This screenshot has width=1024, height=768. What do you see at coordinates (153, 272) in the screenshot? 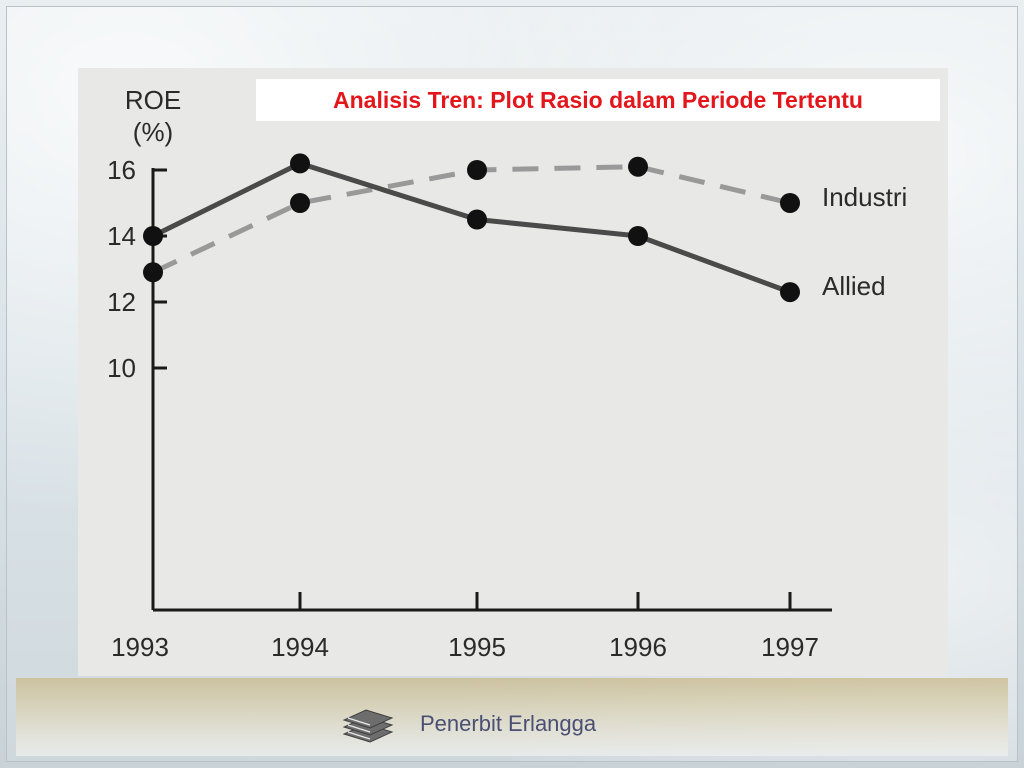
I see `point-industri-1993` at bounding box center [153, 272].